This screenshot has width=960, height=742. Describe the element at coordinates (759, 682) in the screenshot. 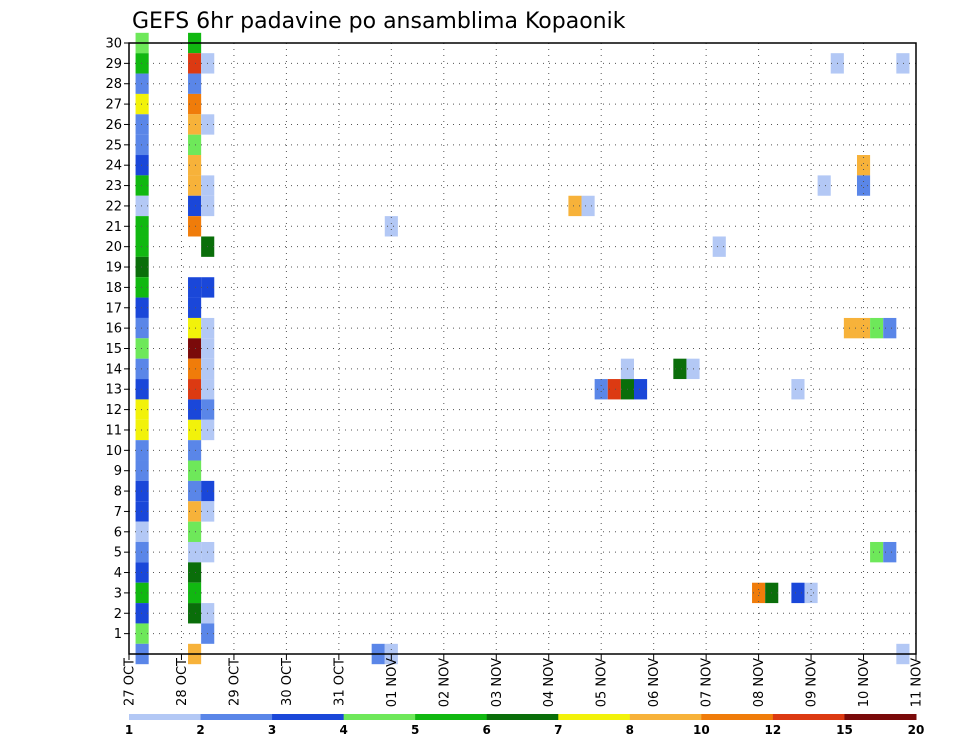

I see `x-tick-label-12: 08 NOV` at that location.